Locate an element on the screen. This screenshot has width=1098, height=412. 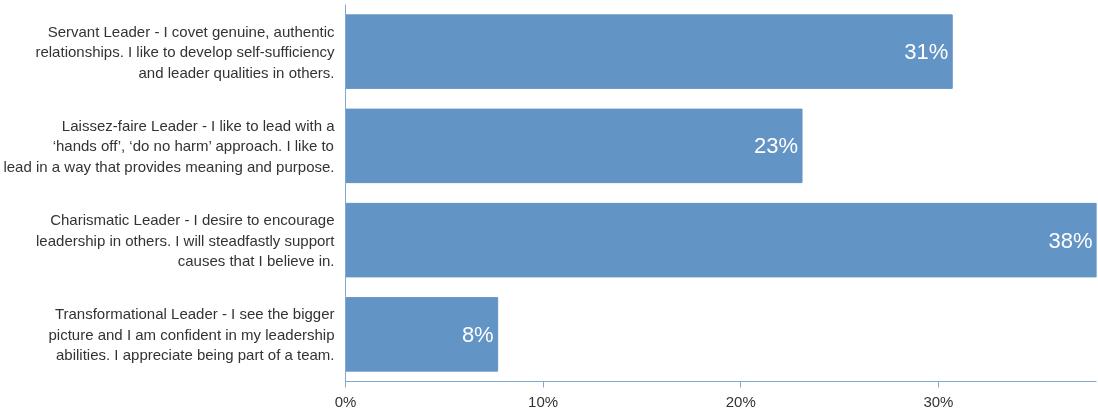
x-tick-label: 30% is located at coordinates (938, 401).